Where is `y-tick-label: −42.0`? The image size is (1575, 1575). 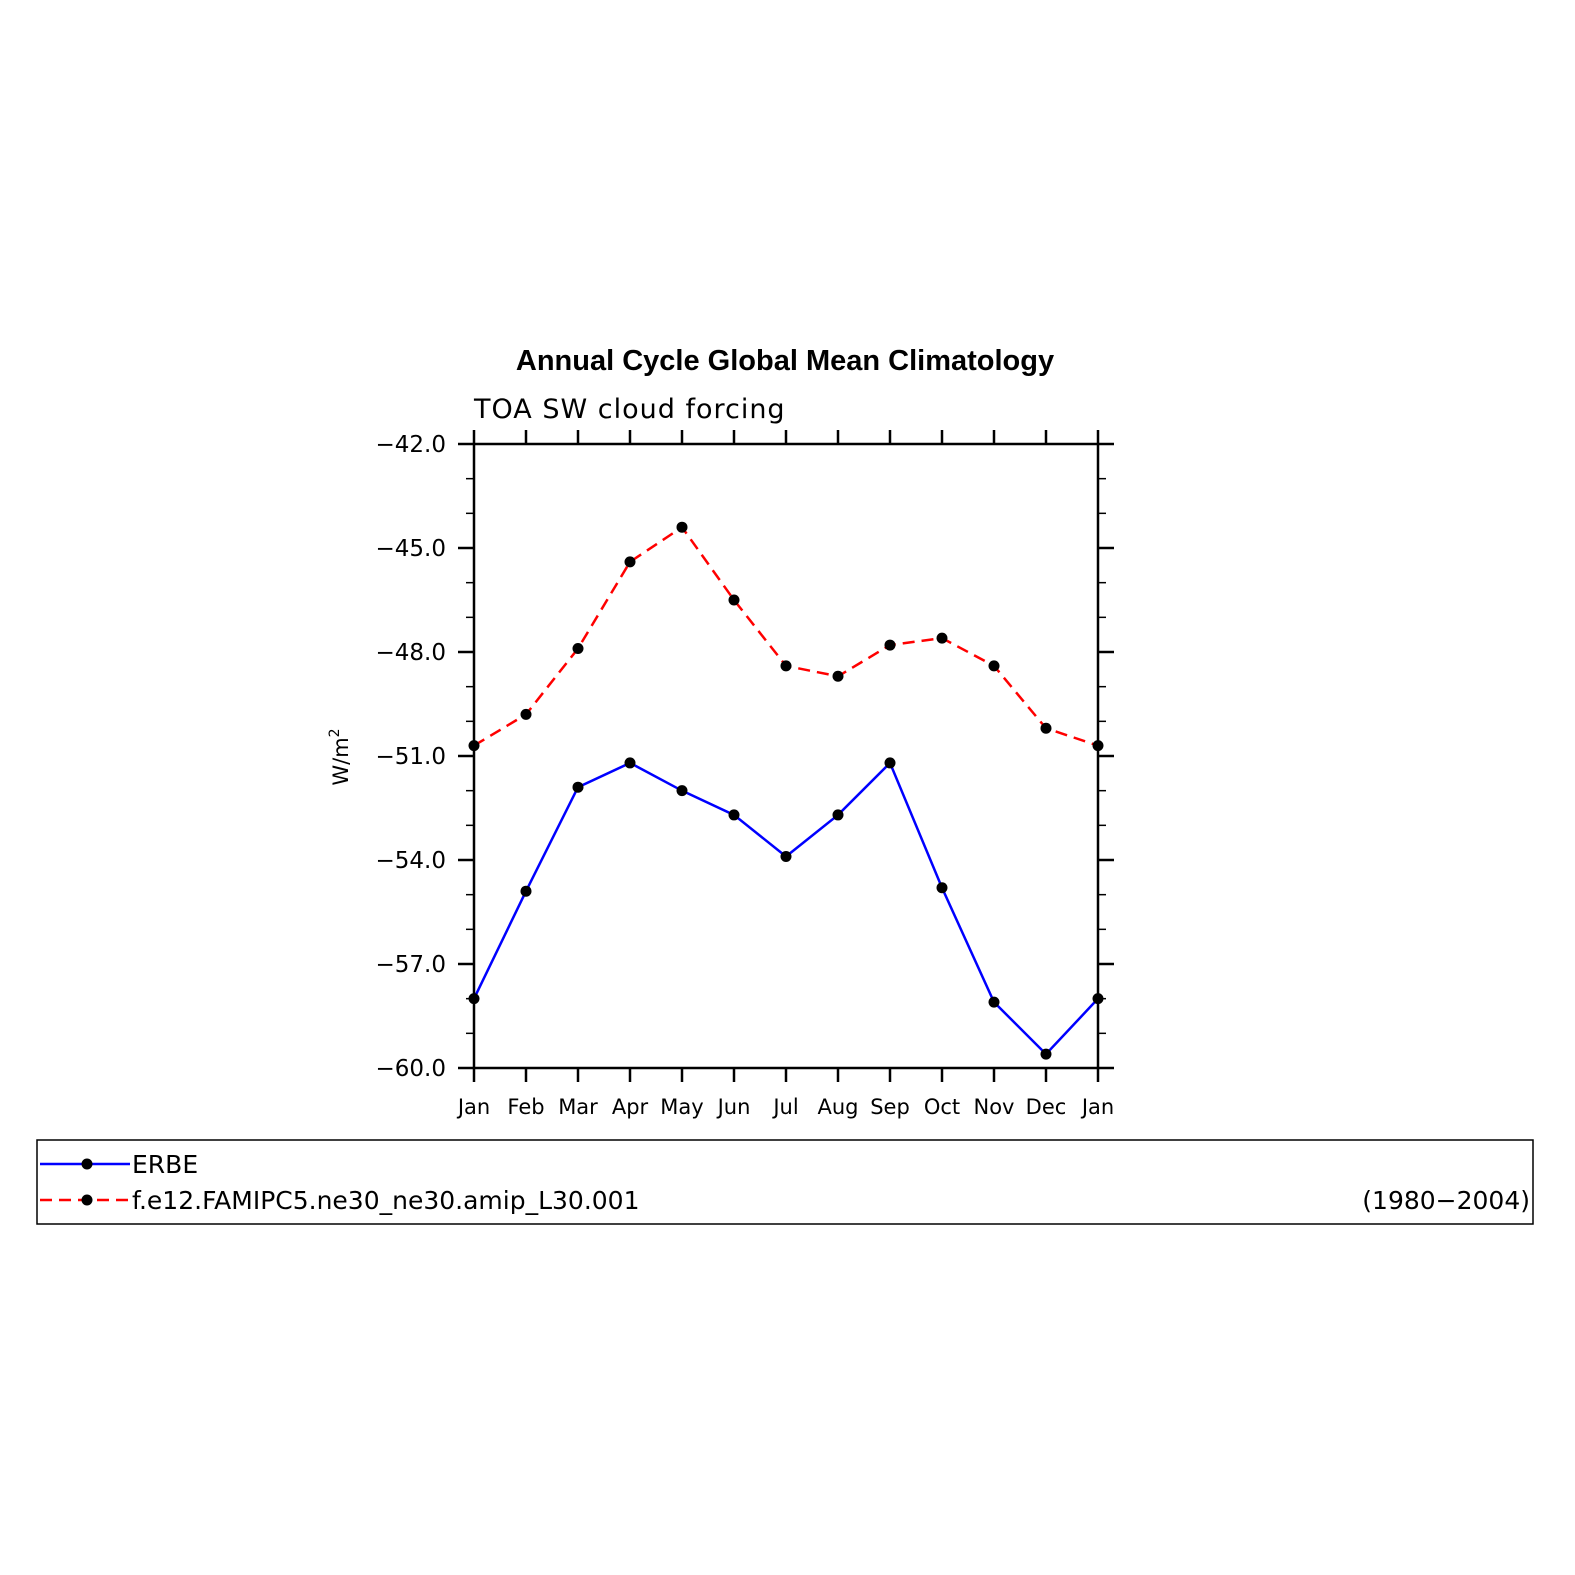 y-tick-label: −42.0 is located at coordinates (411, 445).